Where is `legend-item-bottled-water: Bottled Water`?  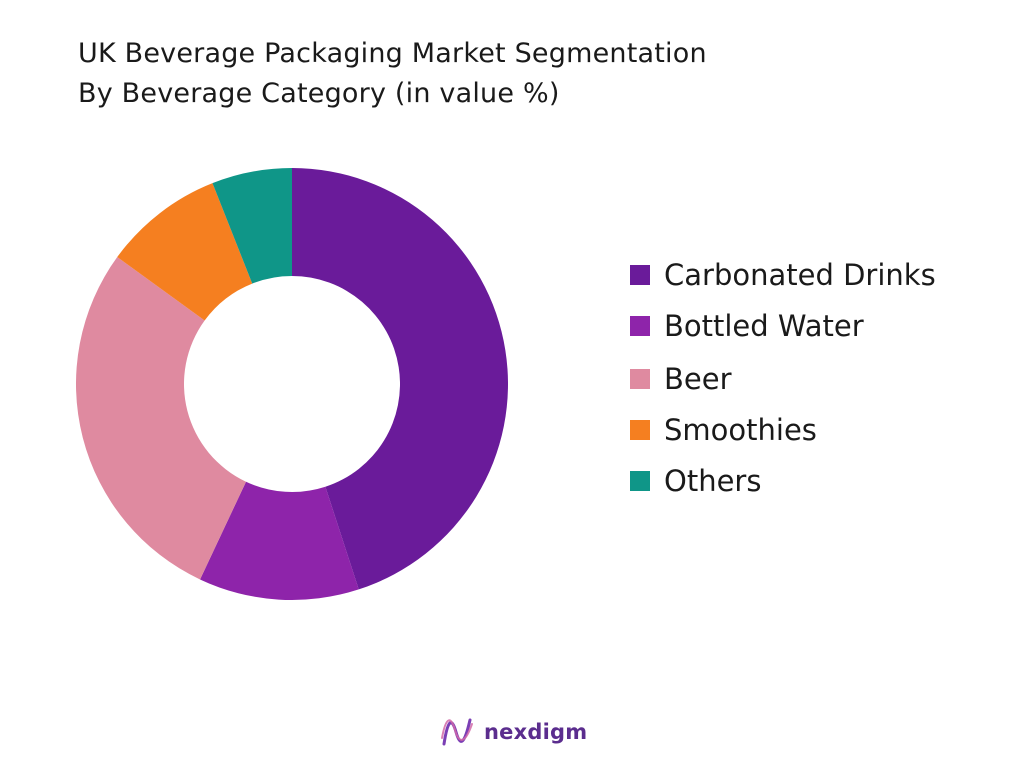 legend-item-bottled-water: Bottled Water is located at coordinates (825, 326).